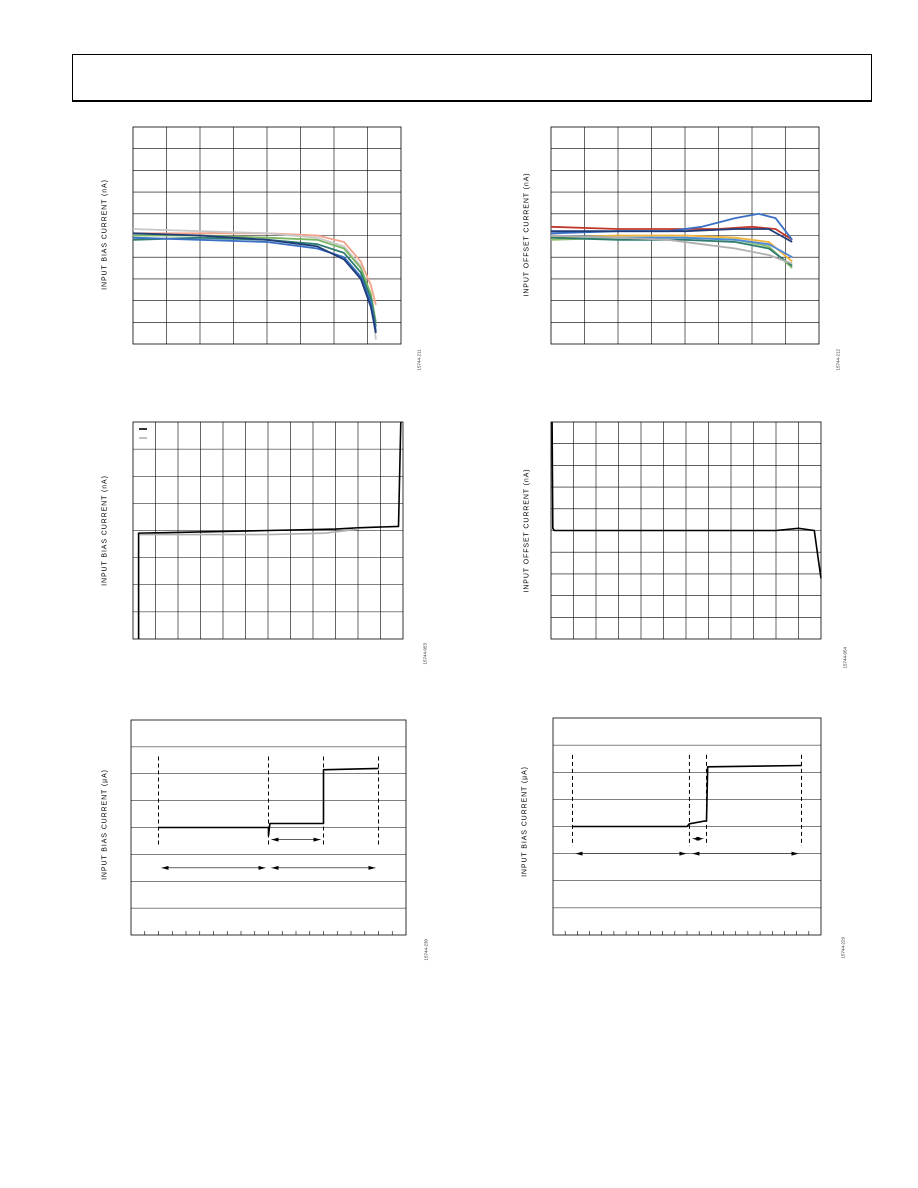  Describe the element at coordinates (838, 359) in the screenshot. I see `figure-id: 15744-212` at that location.